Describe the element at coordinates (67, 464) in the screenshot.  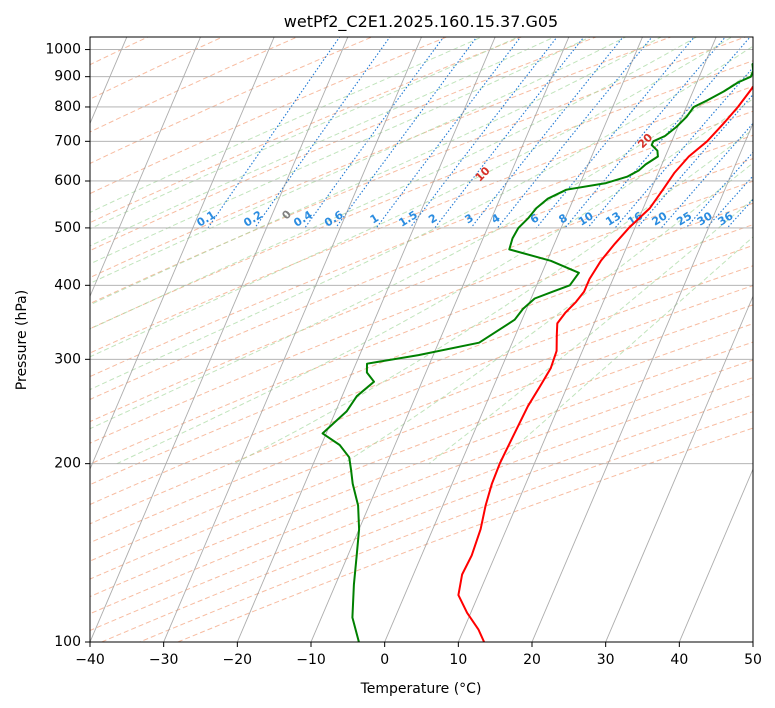
I see `y-tick-label: 200` at that location.